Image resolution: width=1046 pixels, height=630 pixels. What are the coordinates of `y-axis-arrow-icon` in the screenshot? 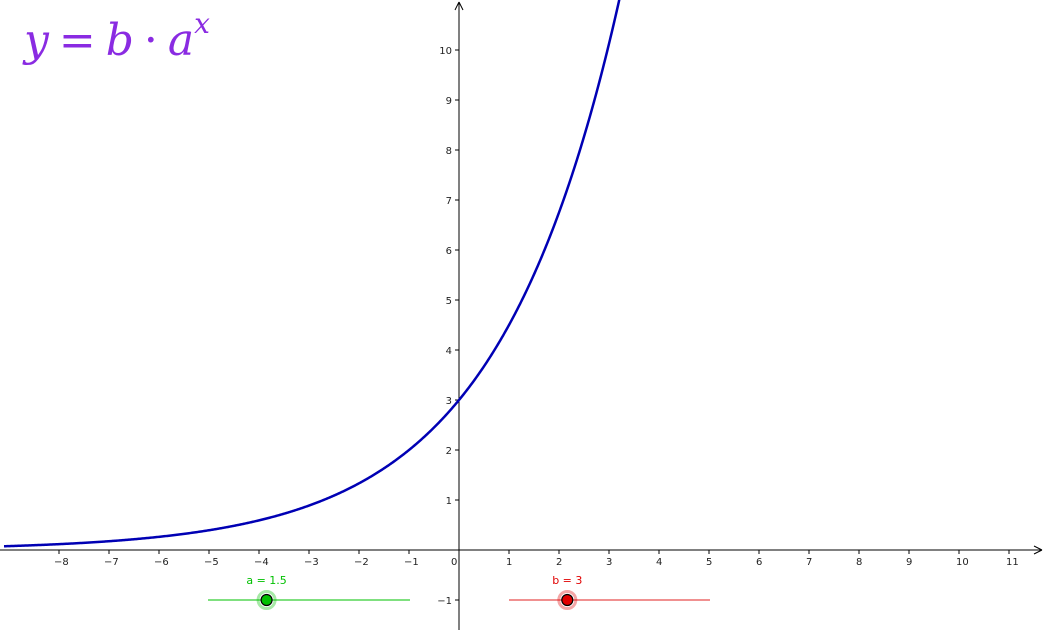 It's located at (459, 6).